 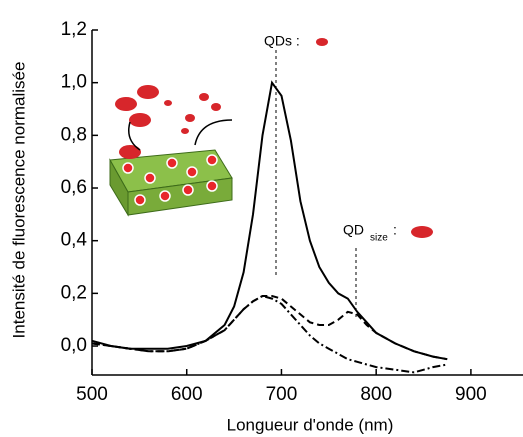 I want to click on annotation: QDs :, so click(x=282, y=41).